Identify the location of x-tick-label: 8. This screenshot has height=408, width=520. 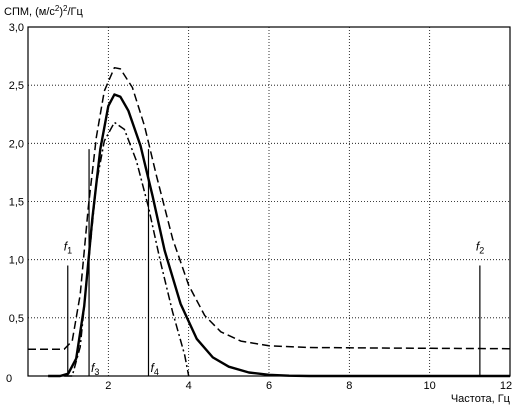
(349, 386).